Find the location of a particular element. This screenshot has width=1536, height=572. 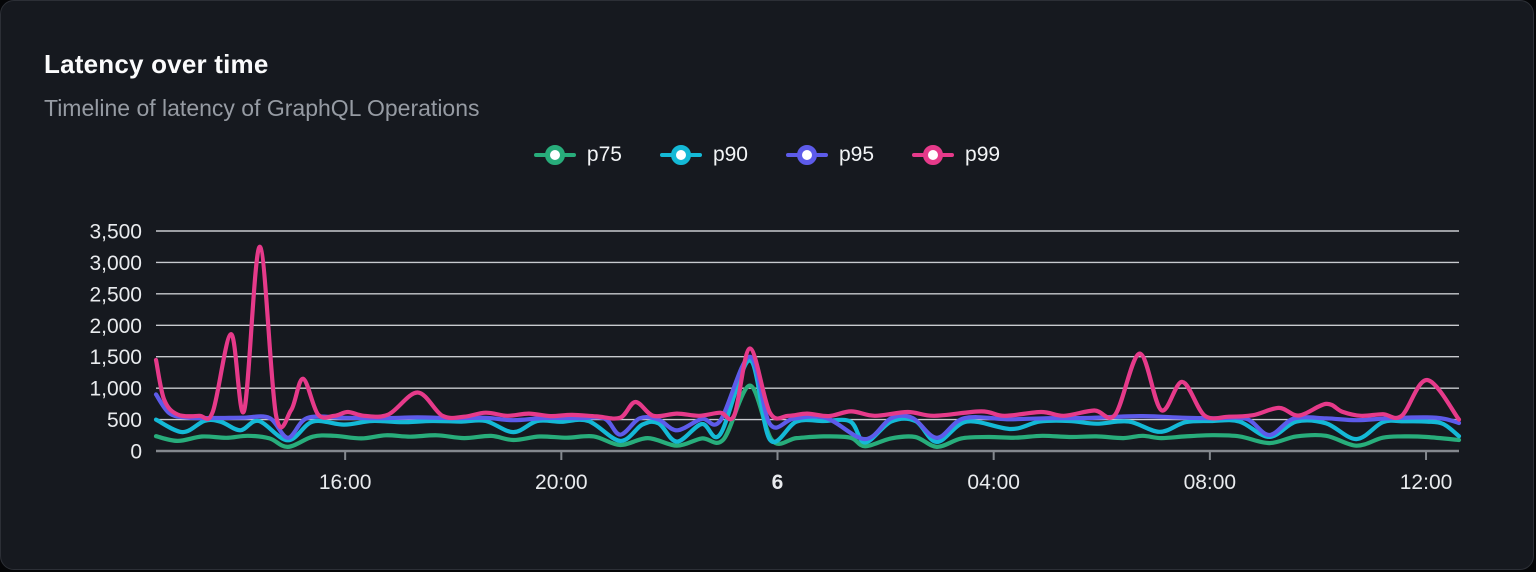

y-tick-label-0: 0 is located at coordinates (136, 452).